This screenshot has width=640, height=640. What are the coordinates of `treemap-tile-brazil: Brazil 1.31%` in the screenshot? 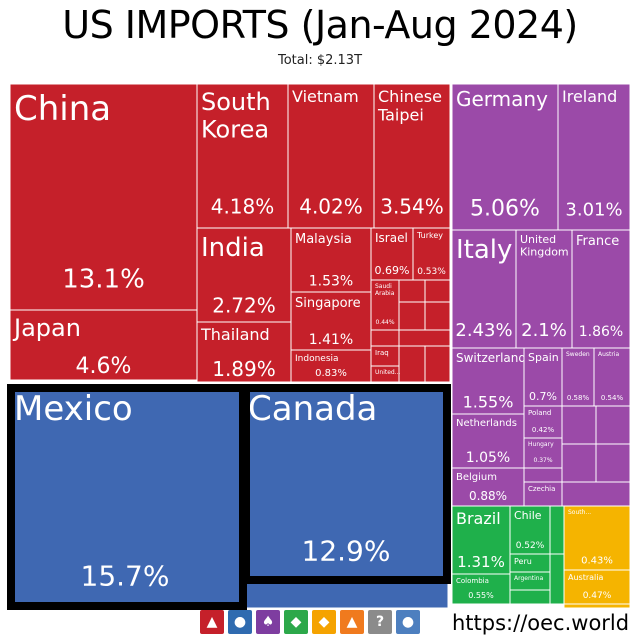 It's located at (481, 540).